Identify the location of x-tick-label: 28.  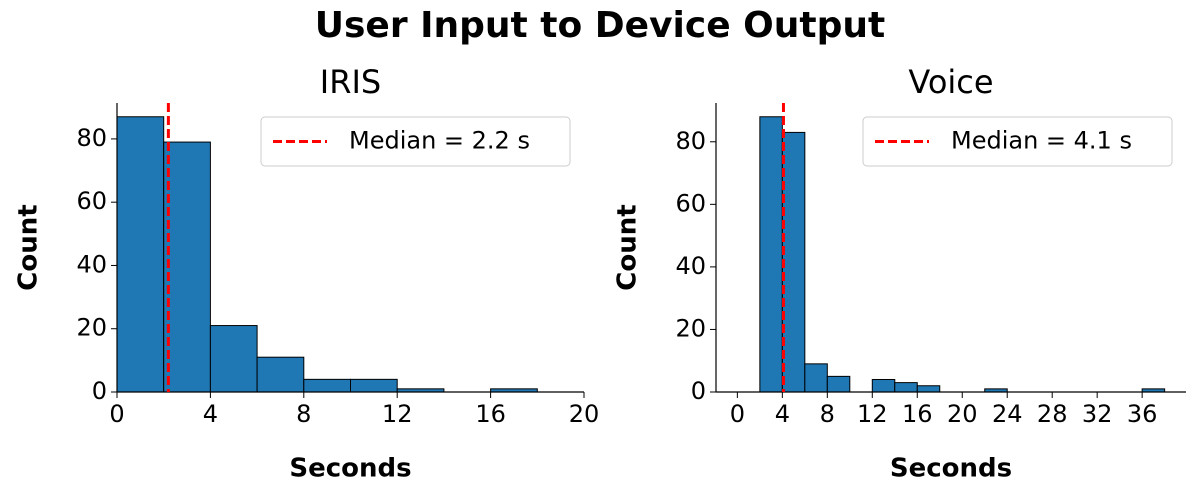
(1052, 414).